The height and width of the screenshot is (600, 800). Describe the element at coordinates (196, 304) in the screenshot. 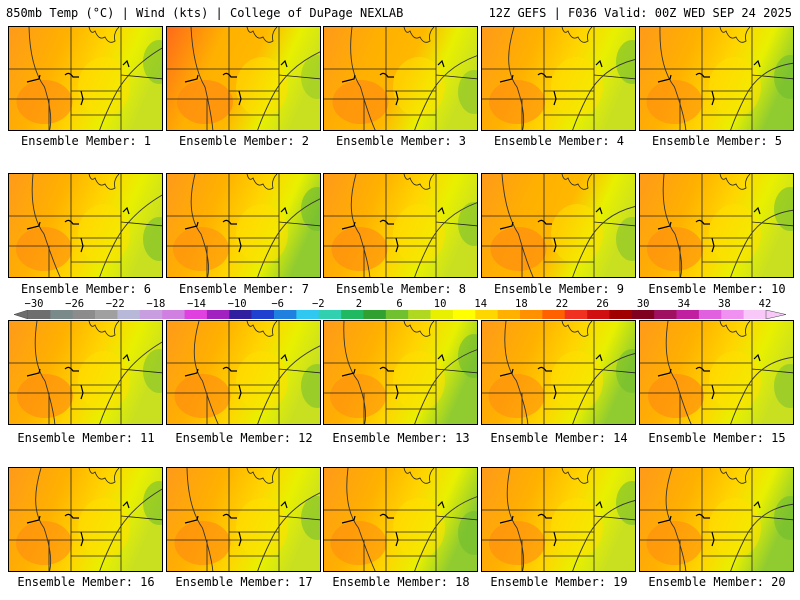

I see `colorbar-tick-label: −14` at that location.